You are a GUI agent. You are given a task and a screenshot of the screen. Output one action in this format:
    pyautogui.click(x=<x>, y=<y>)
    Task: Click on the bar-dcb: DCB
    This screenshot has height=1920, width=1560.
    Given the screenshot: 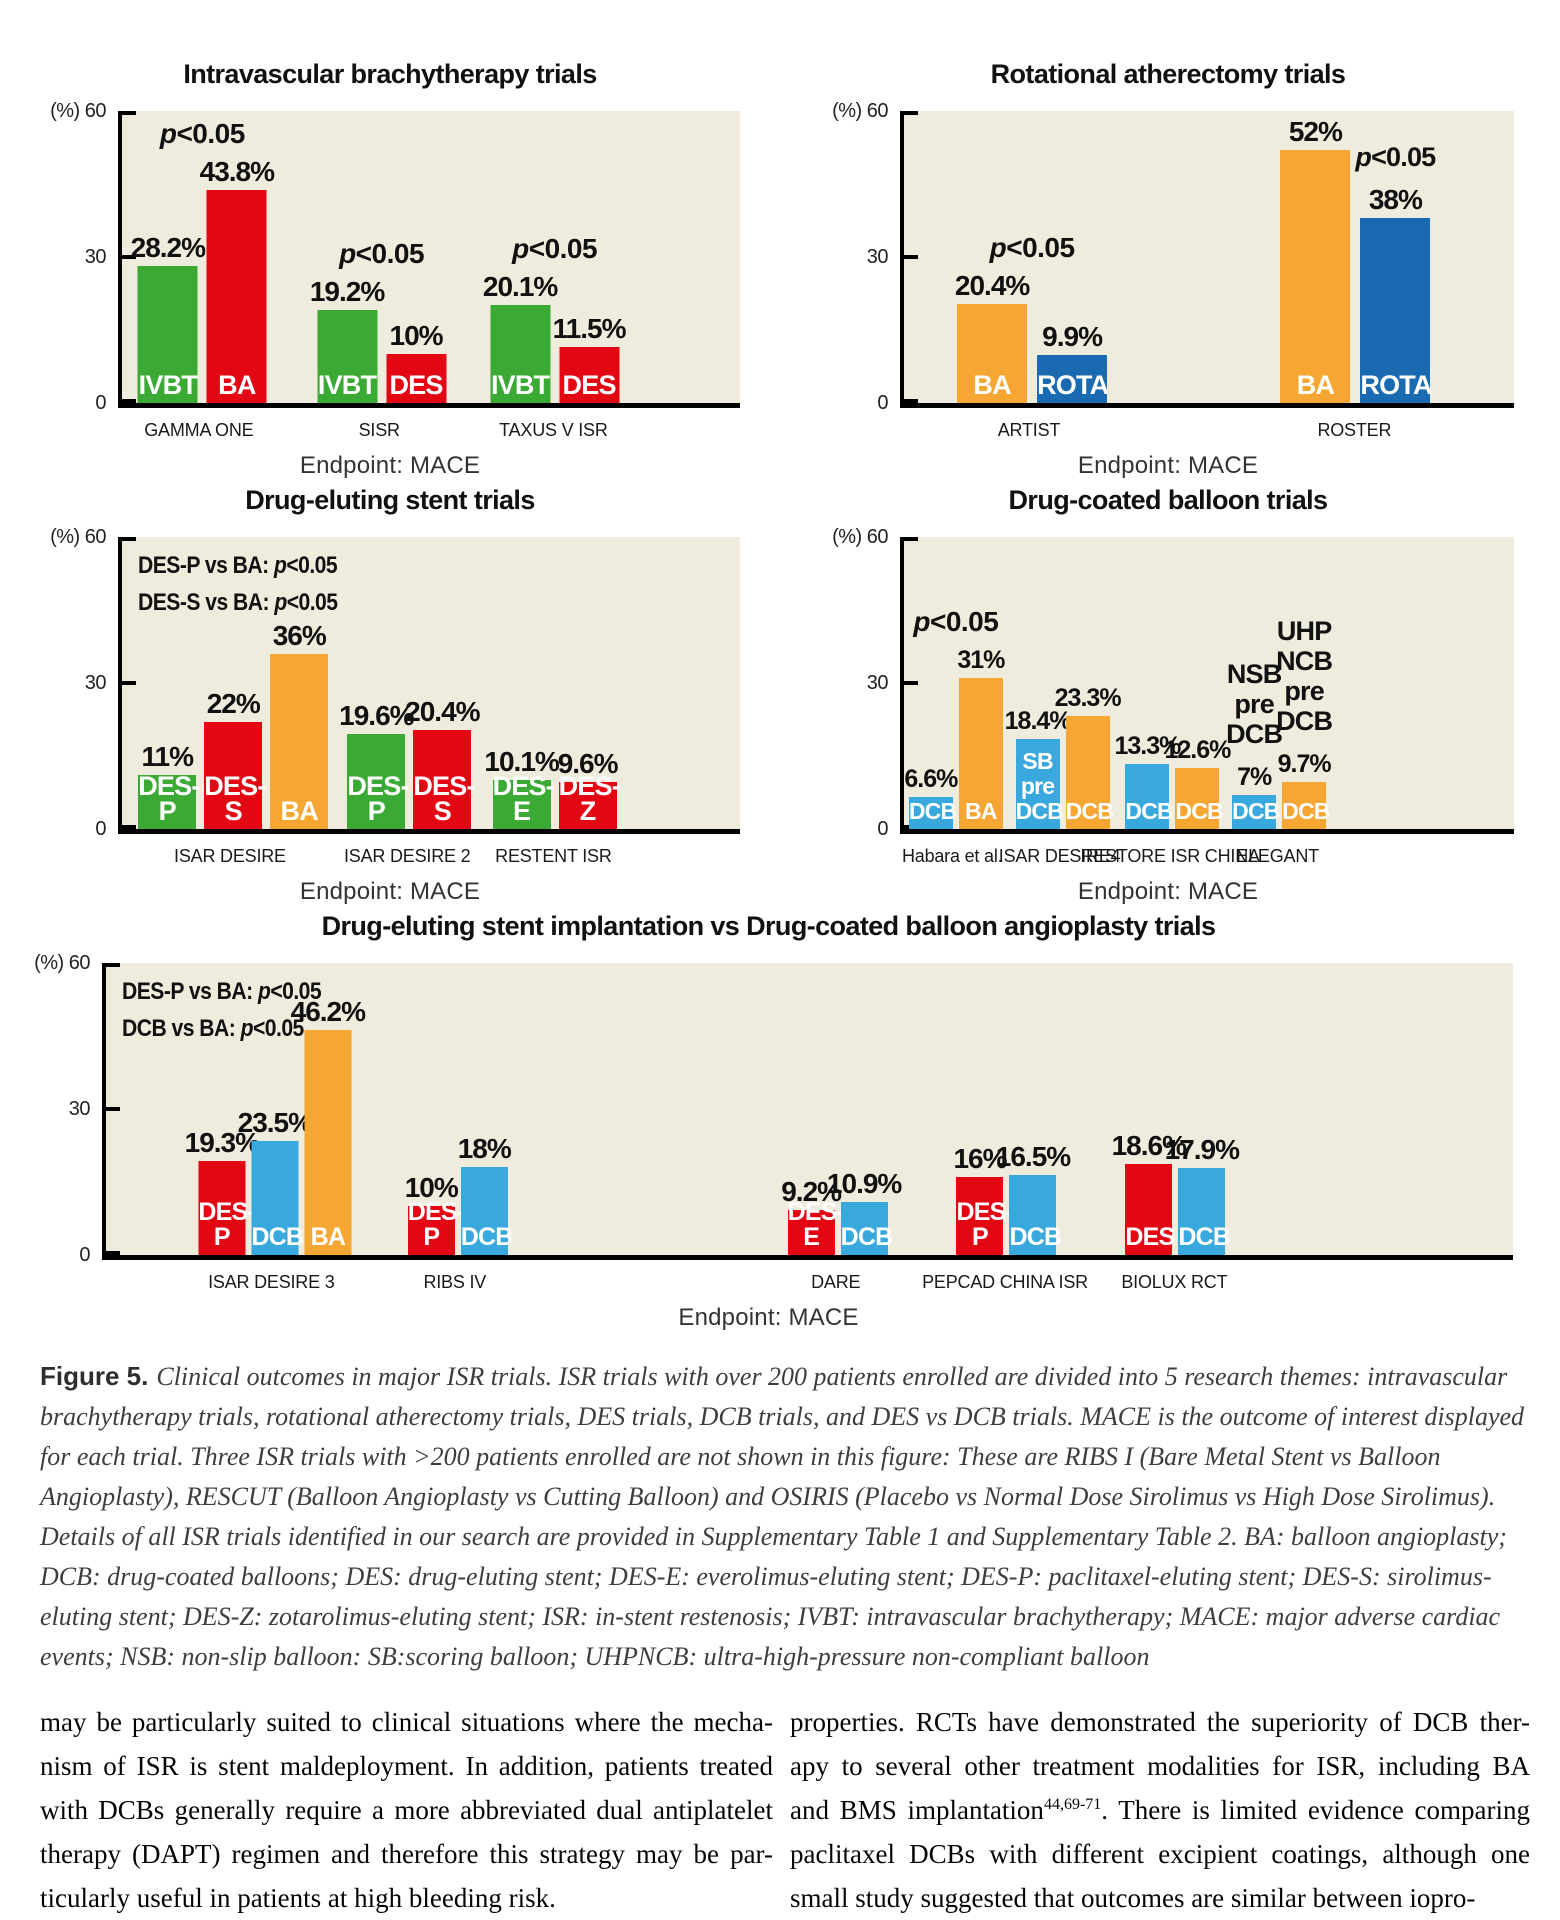 What is the action you would take?
    pyautogui.click(x=1149, y=796)
    